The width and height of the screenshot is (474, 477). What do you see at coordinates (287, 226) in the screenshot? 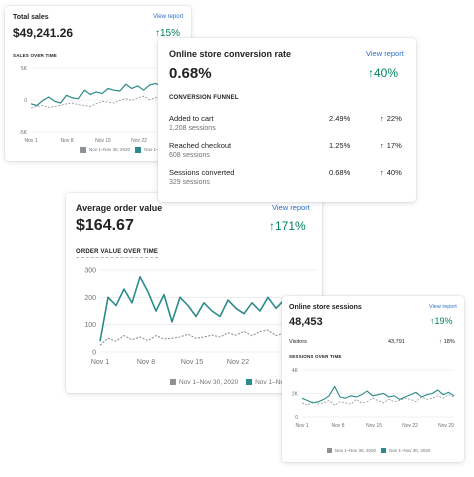
I see `aov-change: ↑171%` at bounding box center [287, 226].